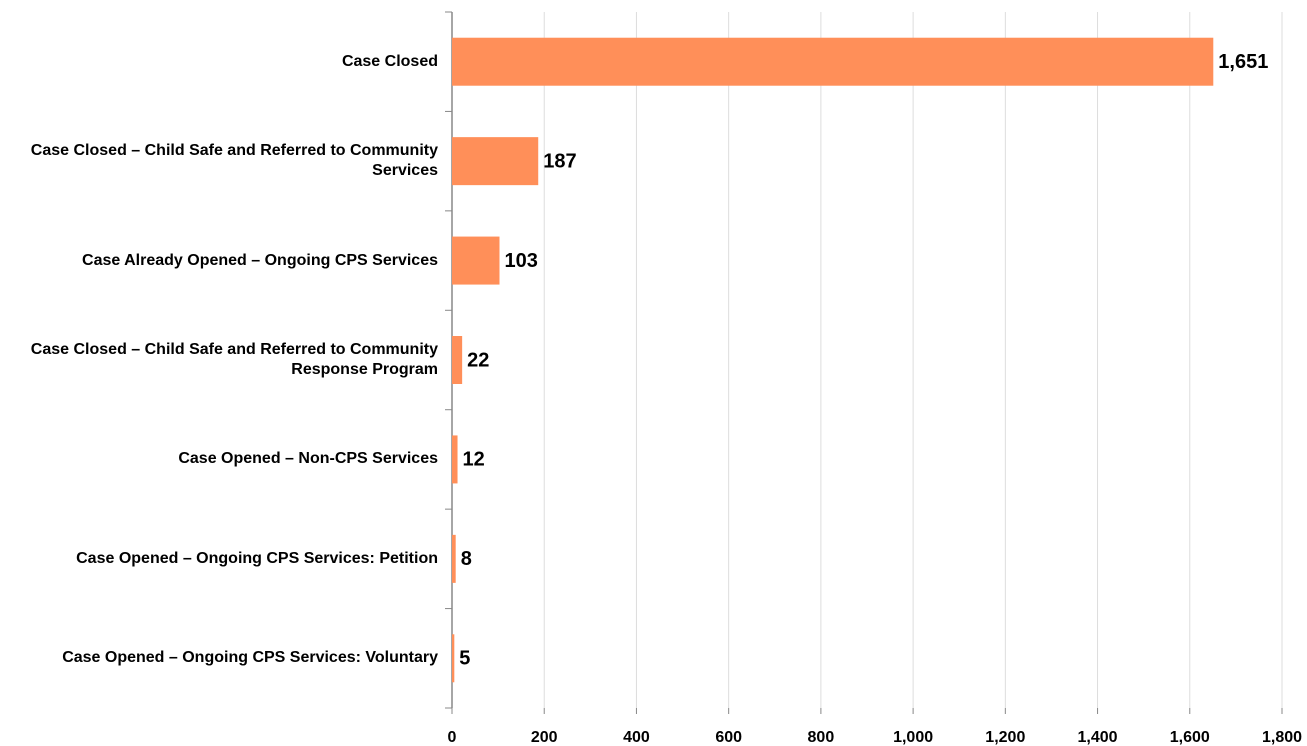  Describe the element at coordinates (478, 360) in the screenshot. I see `value-label: 22` at that location.